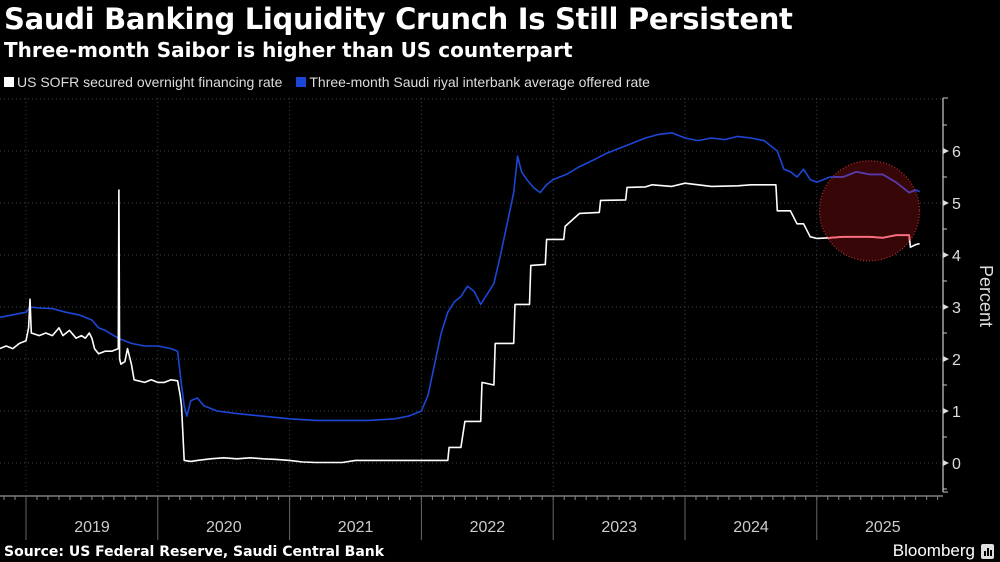 The image size is (1000, 562). I want to click on legend-swatch-sofr, so click(9, 82).